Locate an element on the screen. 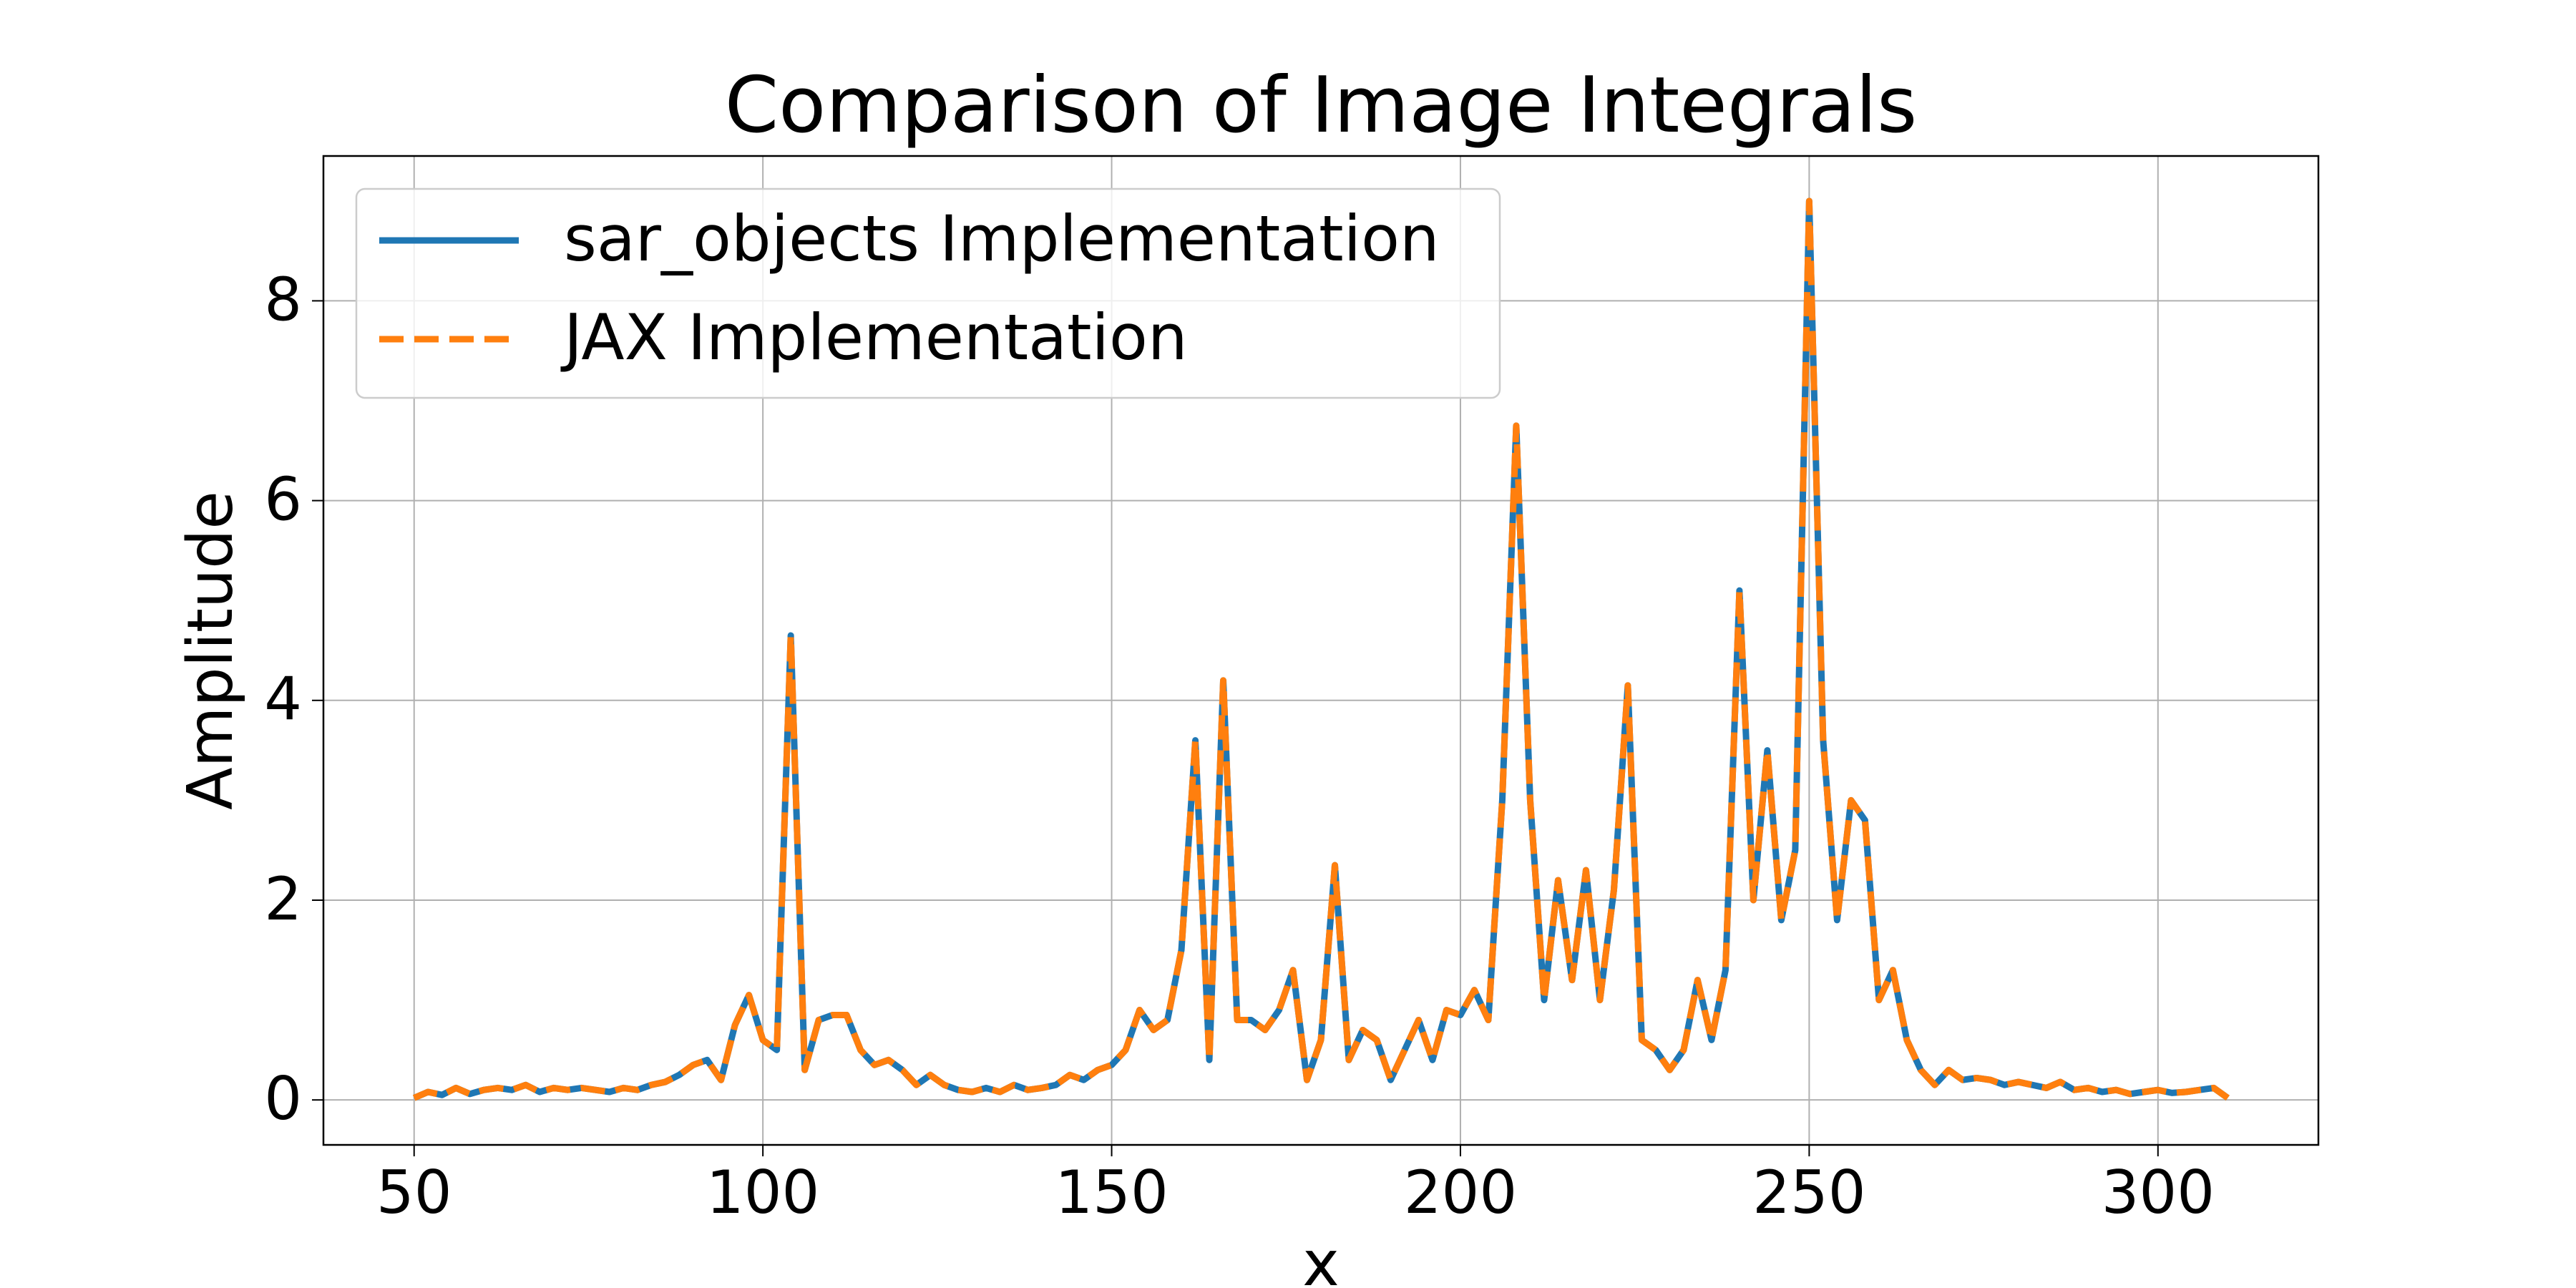  x-tick-label: 200 is located at coordinates (1460, 1192).